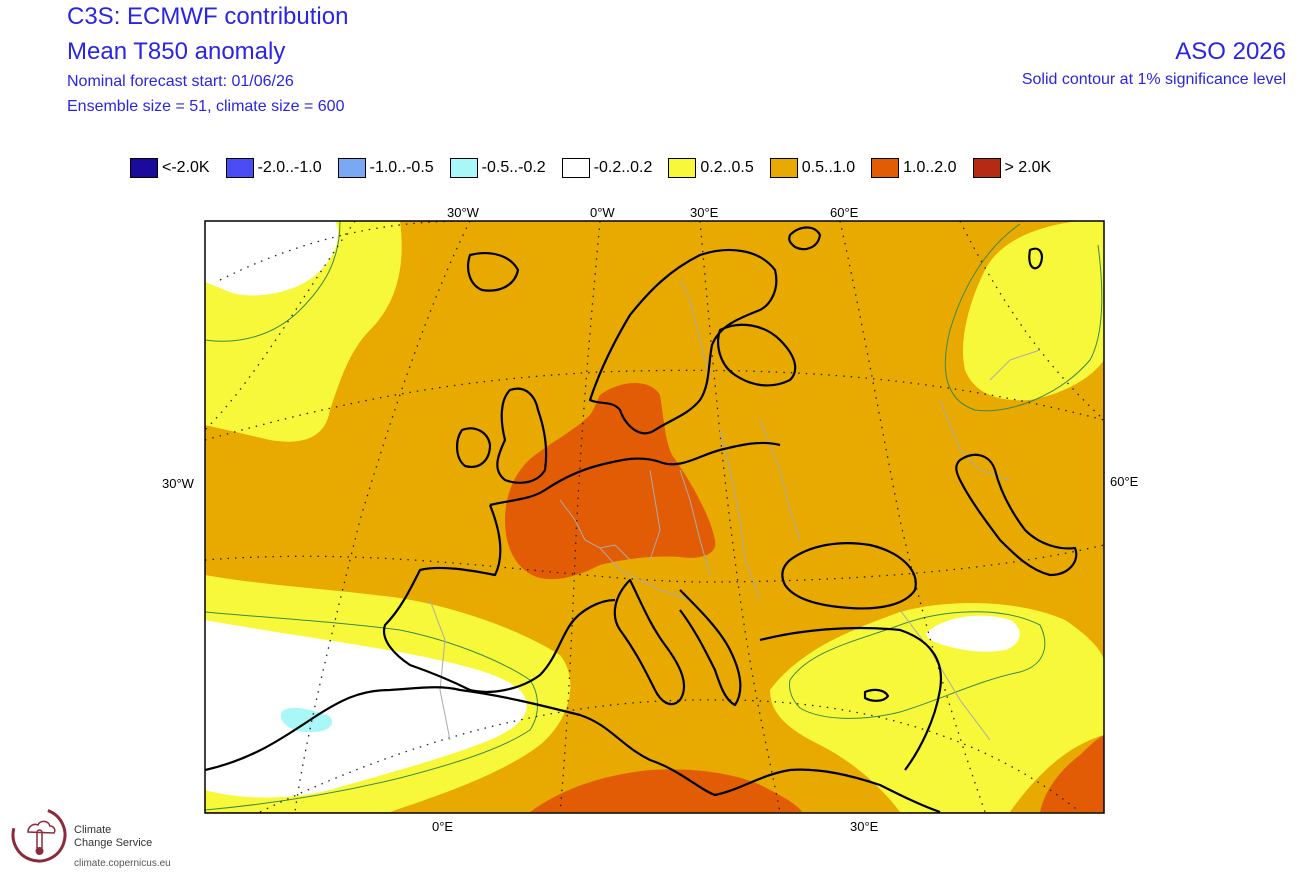 Image resolution: width=1300 pixels, height=882 pixels. I want to click on lon-label-top-60e: 60°E, so click(844, 212).